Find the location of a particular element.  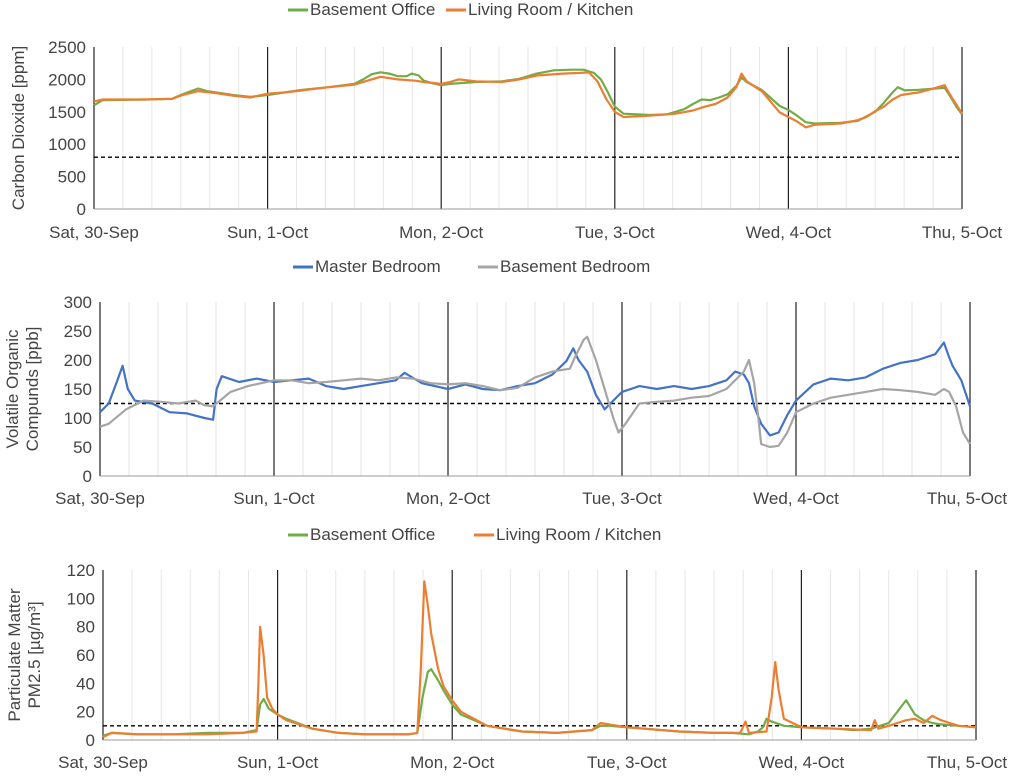

y-tick-label: 2000 is located at coordinates (67, 79).